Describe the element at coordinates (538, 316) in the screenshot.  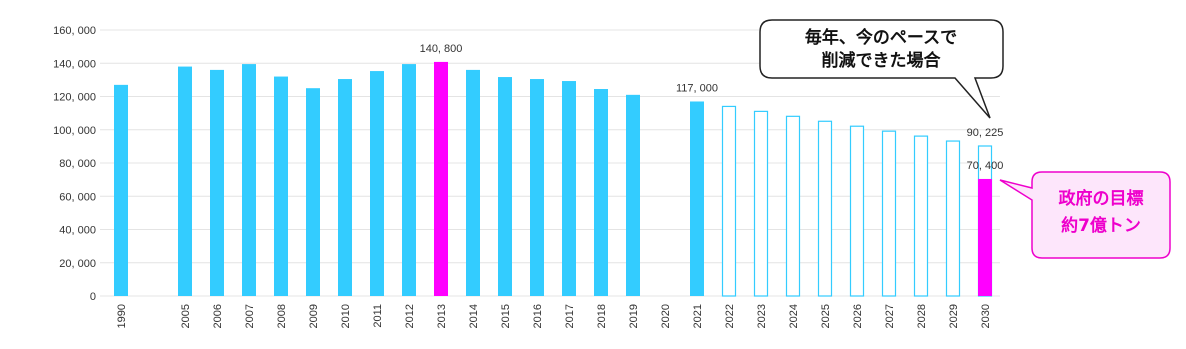
I see `x-tick-label: 2016` at that location.